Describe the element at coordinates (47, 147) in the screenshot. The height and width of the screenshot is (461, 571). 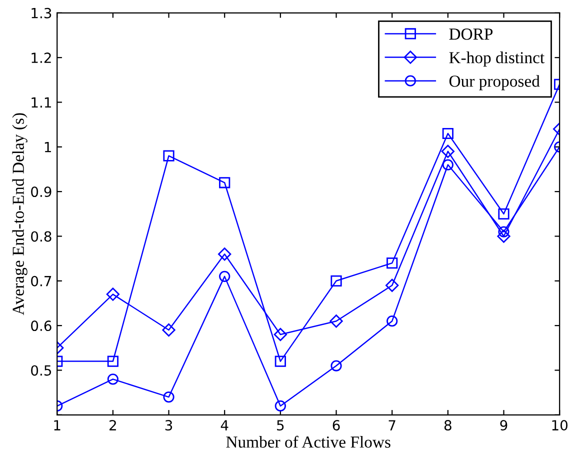
I see `y-tick-label: 1` at that location.